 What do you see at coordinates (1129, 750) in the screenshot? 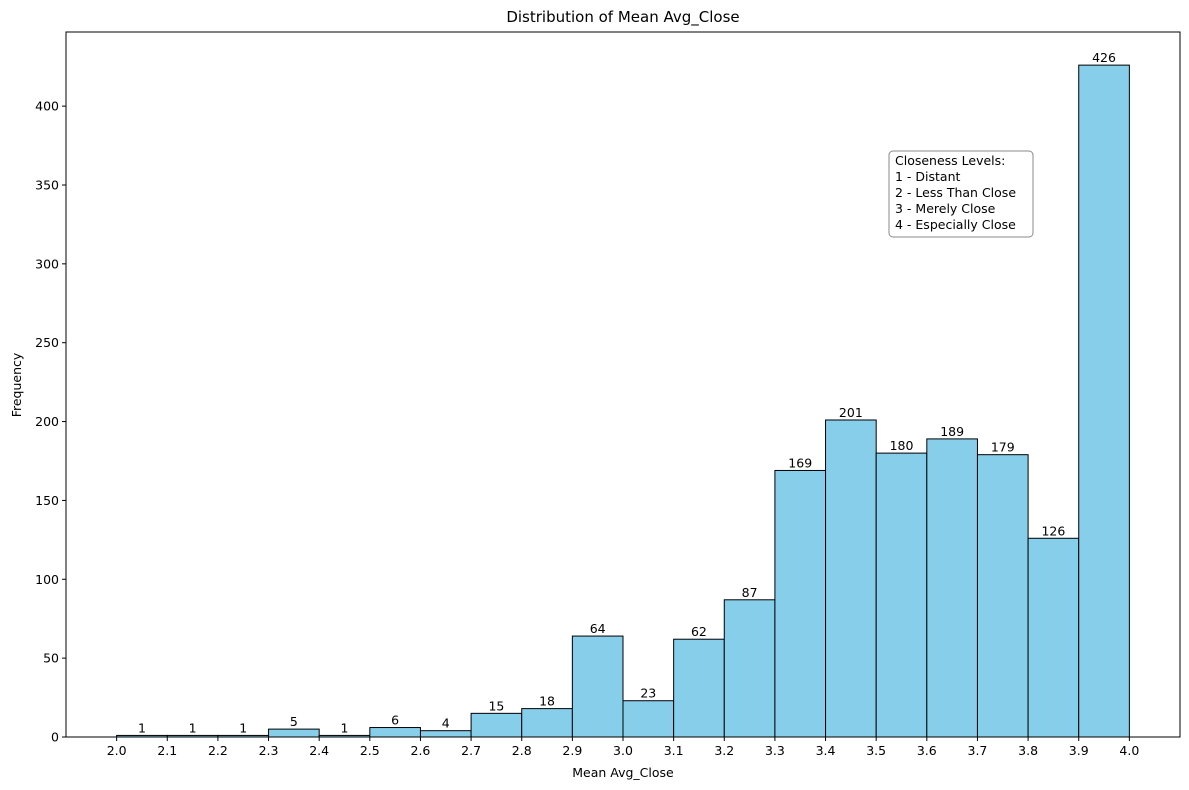
I see `x-tick-label: 4.0` at bounding box center [1129, 750].